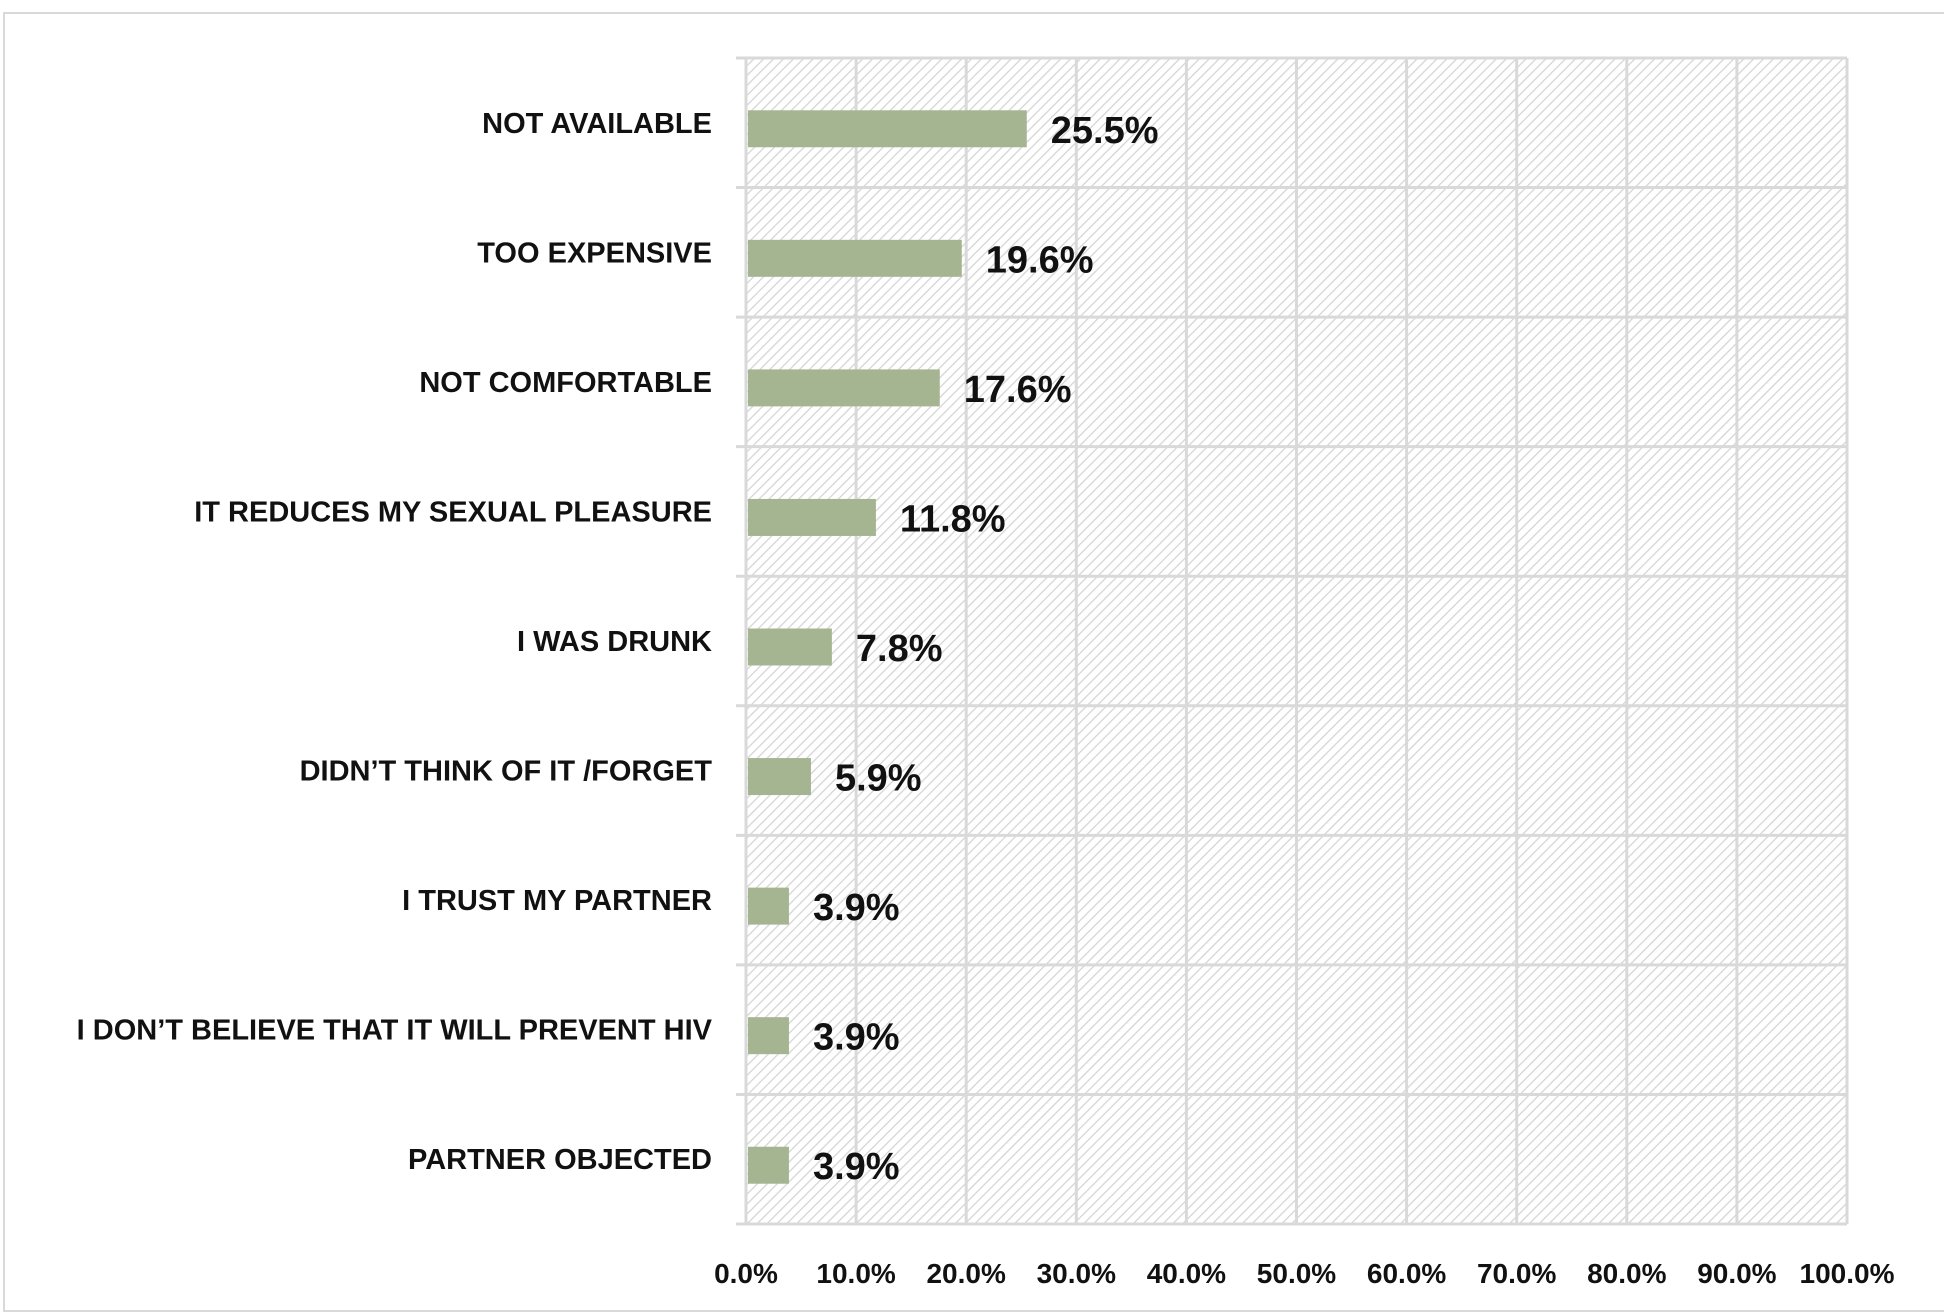 This screenshot has width=1944, height=1312. Describe the element at coordinates (1296, 1273) in the screenshot. I see `x-tick-label: 50.0%` at that location.